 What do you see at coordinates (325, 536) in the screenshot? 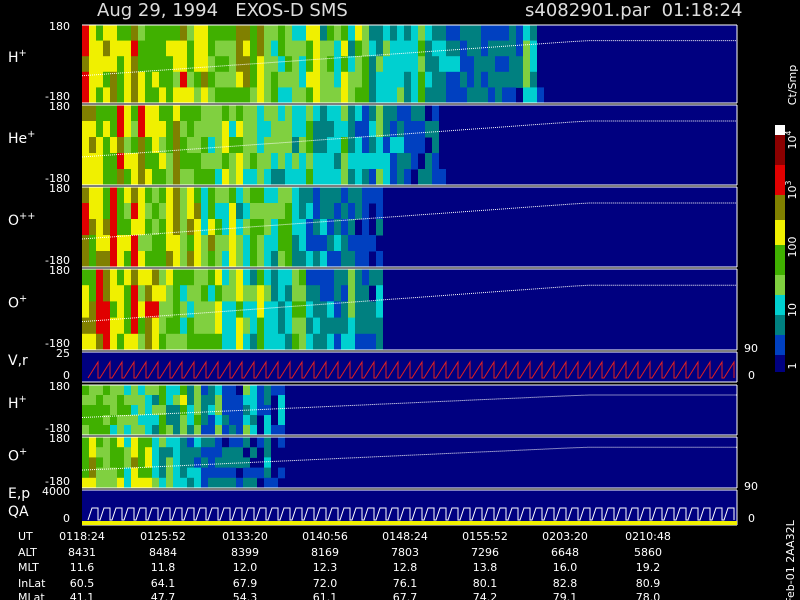
I see `cell: 0140:56` at bounding box center [325, 536].